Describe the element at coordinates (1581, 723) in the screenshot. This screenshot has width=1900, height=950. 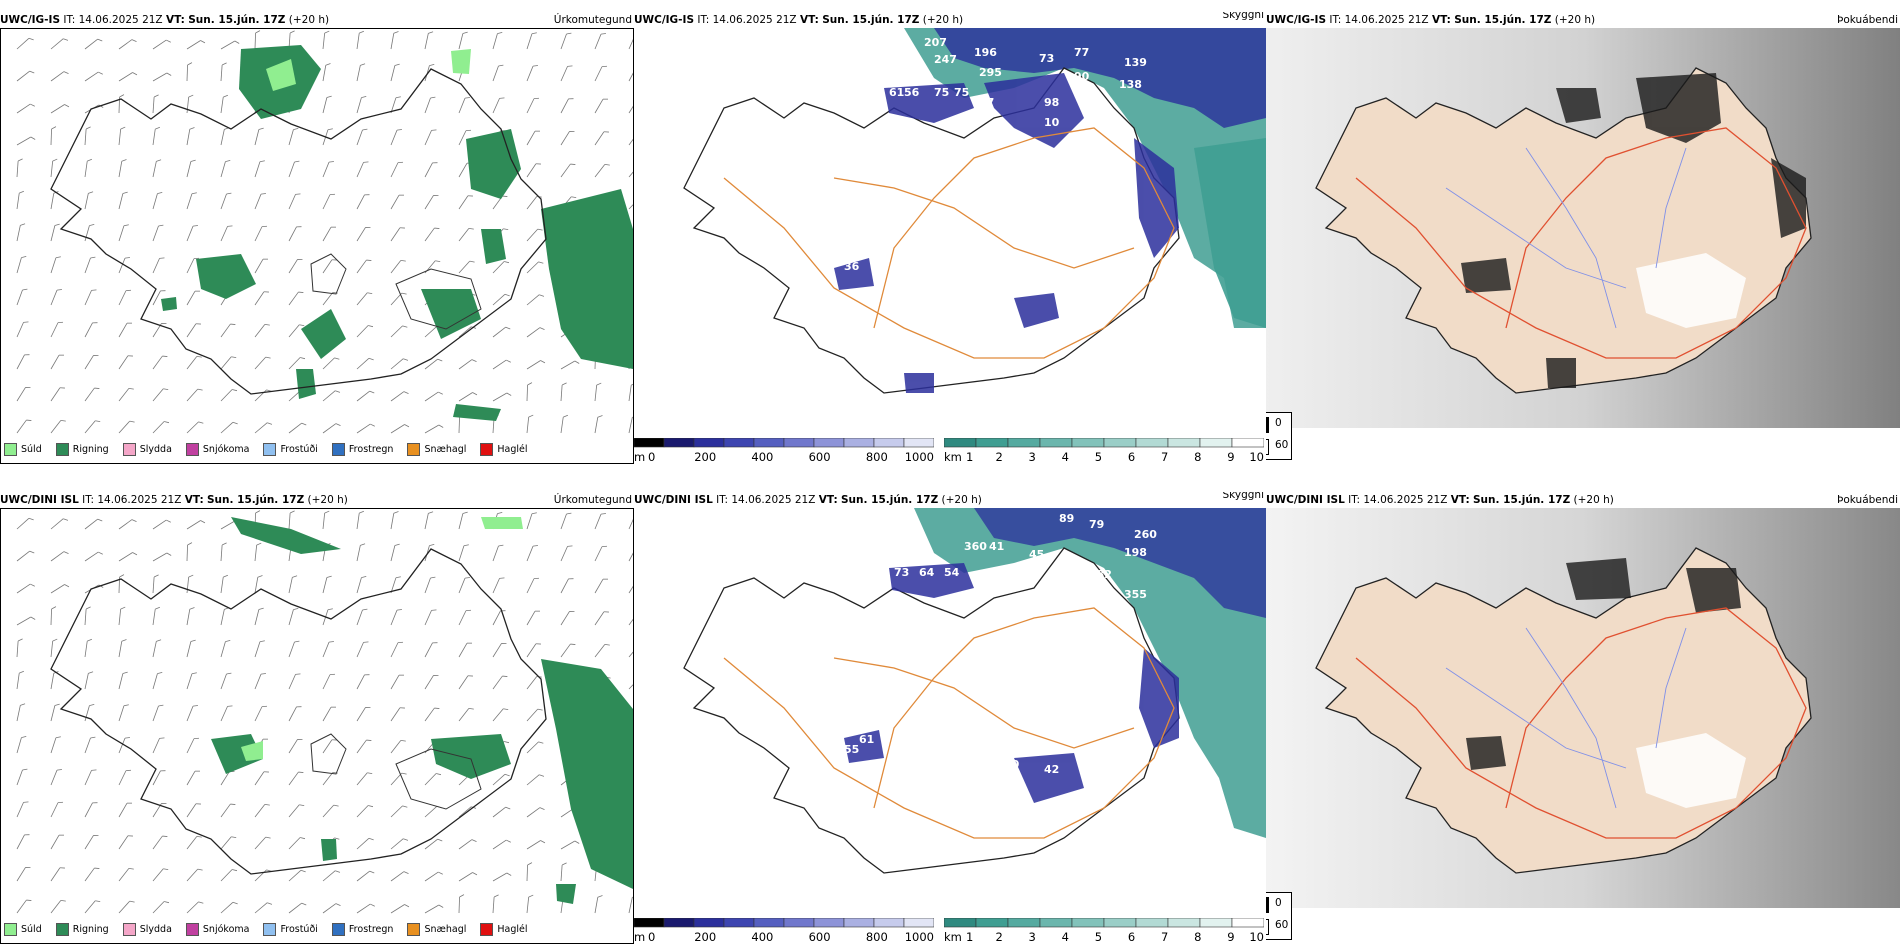
I see `fog-road-network` at that location.